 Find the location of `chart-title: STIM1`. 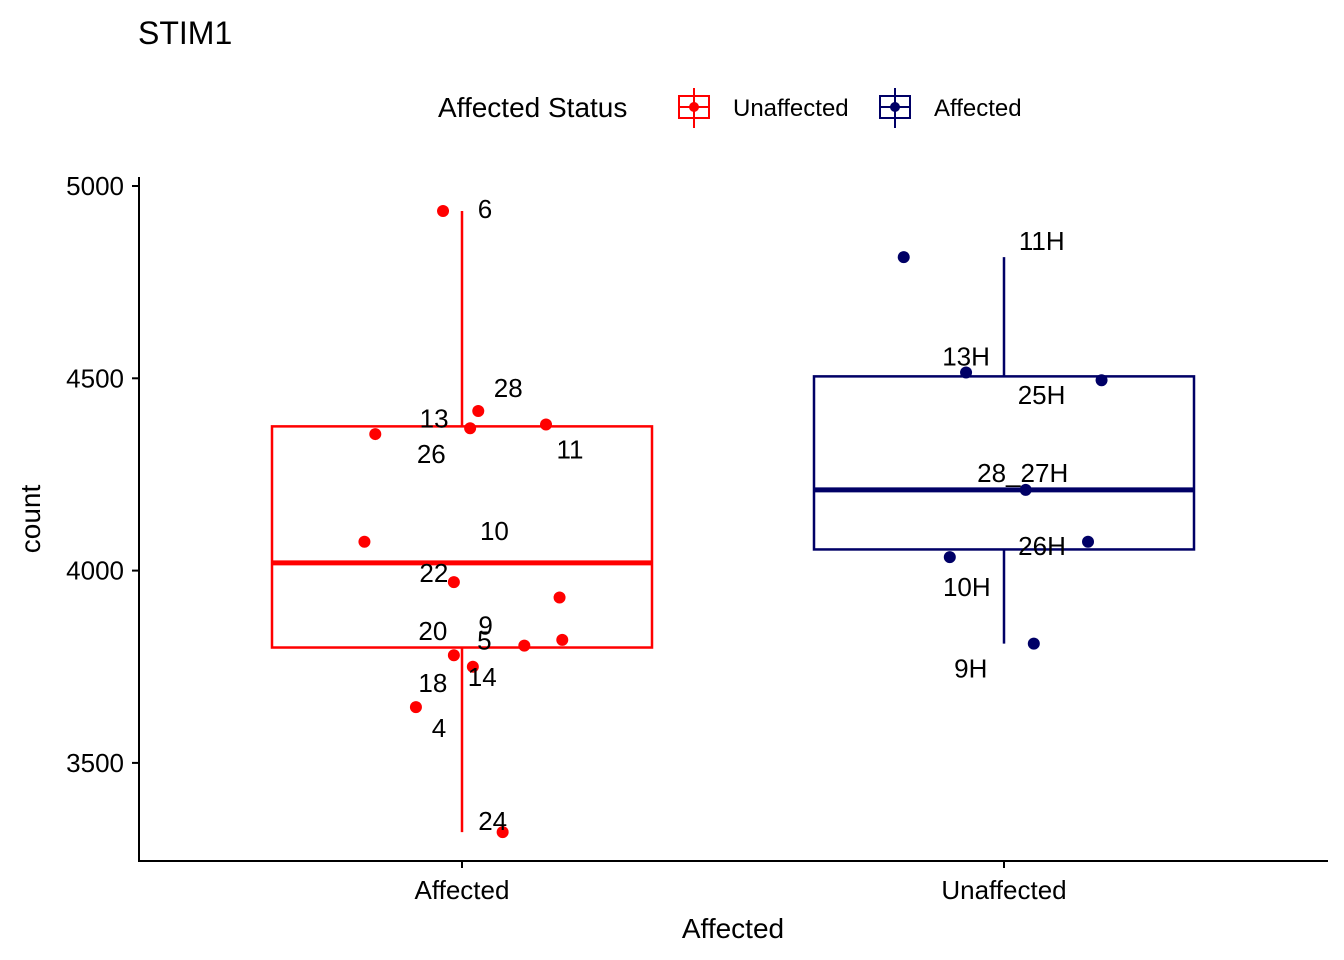

chart-title: STIM1 is located at coordinates (185, 33).